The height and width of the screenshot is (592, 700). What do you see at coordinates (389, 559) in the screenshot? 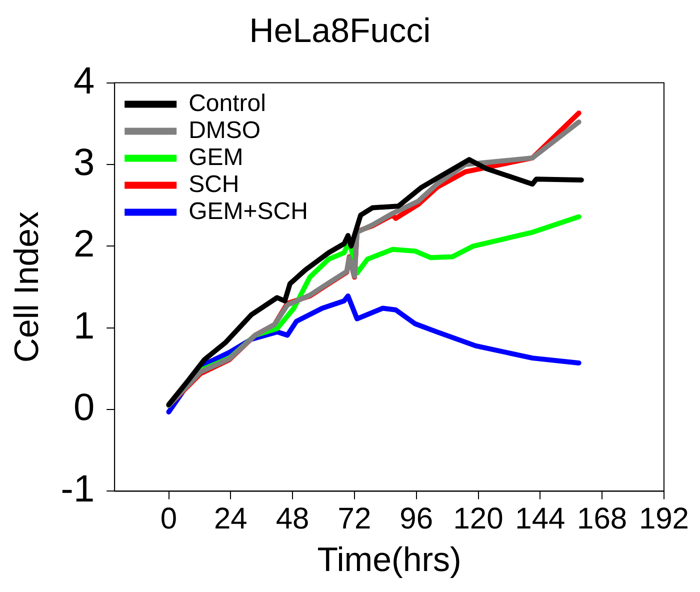
I see `x-axis-title: Time(hrs)` at bounding box center [389, 559].